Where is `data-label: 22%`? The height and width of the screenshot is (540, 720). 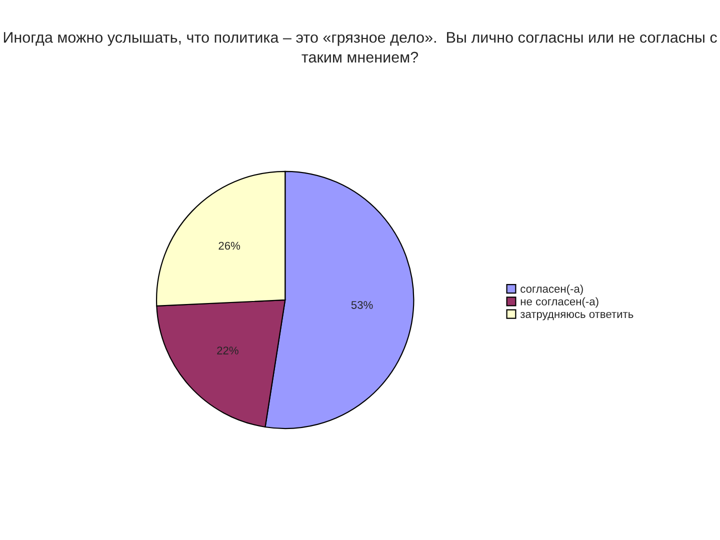 data-label: 22% is located at coordinates (227, 350).